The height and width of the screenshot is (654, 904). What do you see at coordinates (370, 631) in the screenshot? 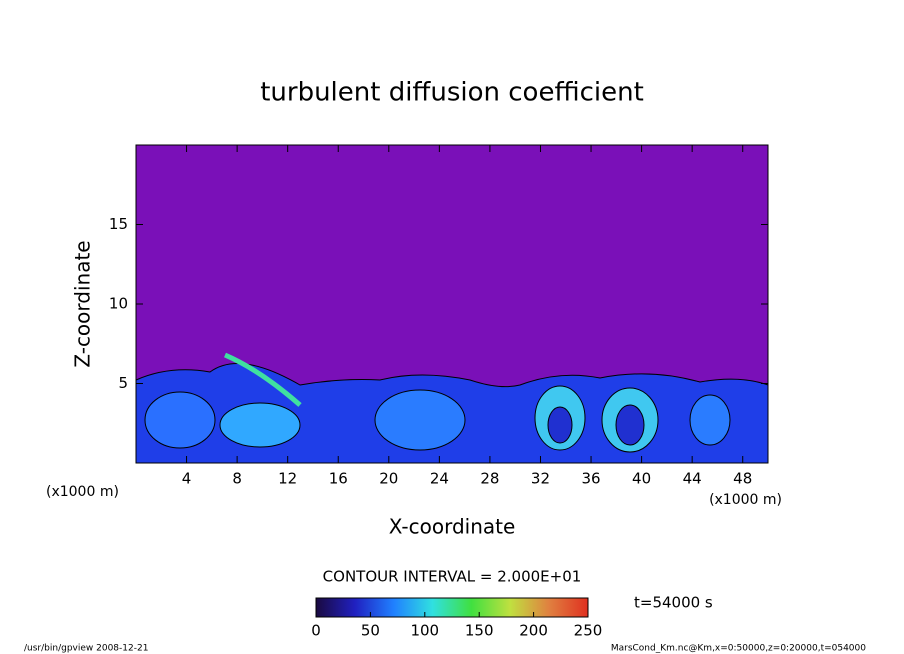
I see `colorbar-tick-label: 50` at bounding box center [370, 631].